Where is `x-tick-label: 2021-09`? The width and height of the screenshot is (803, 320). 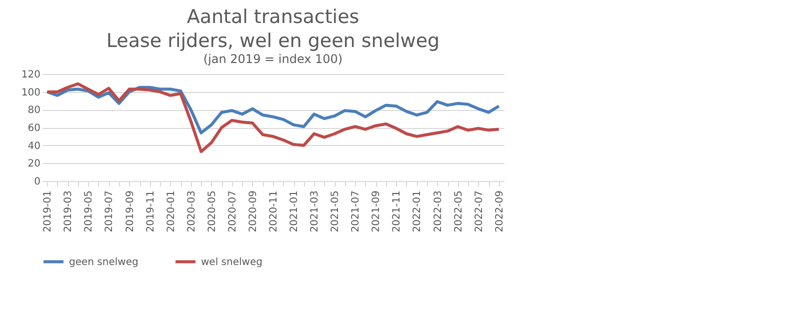
x-tick-label: 2021-09 is located at coordinates (376, 211).